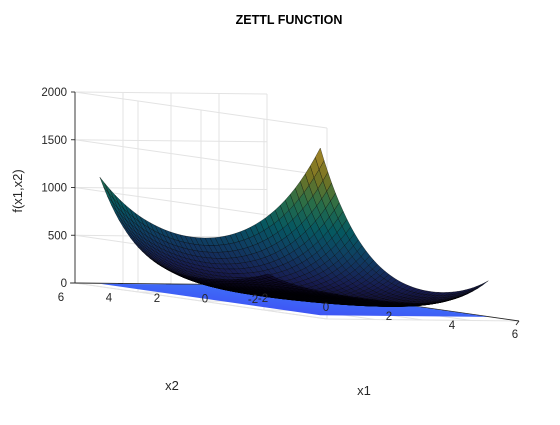 This screenshot has width=560, height=425. What do you see at coordinates (205, 300) in the screenshot?
I see `y-tick-label: 0` at bounding box center [205, 300].